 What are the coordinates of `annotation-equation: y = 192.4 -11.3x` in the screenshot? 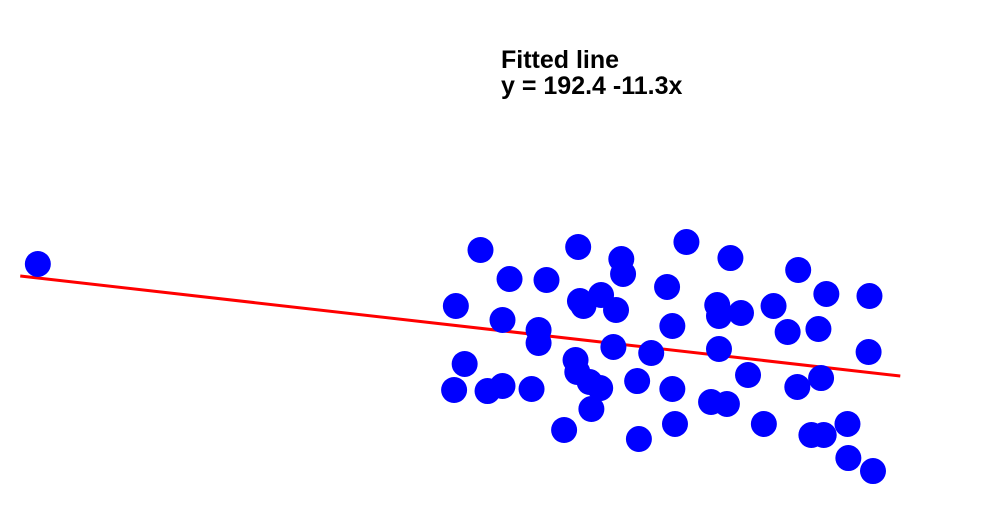 It's located at (592, 86).